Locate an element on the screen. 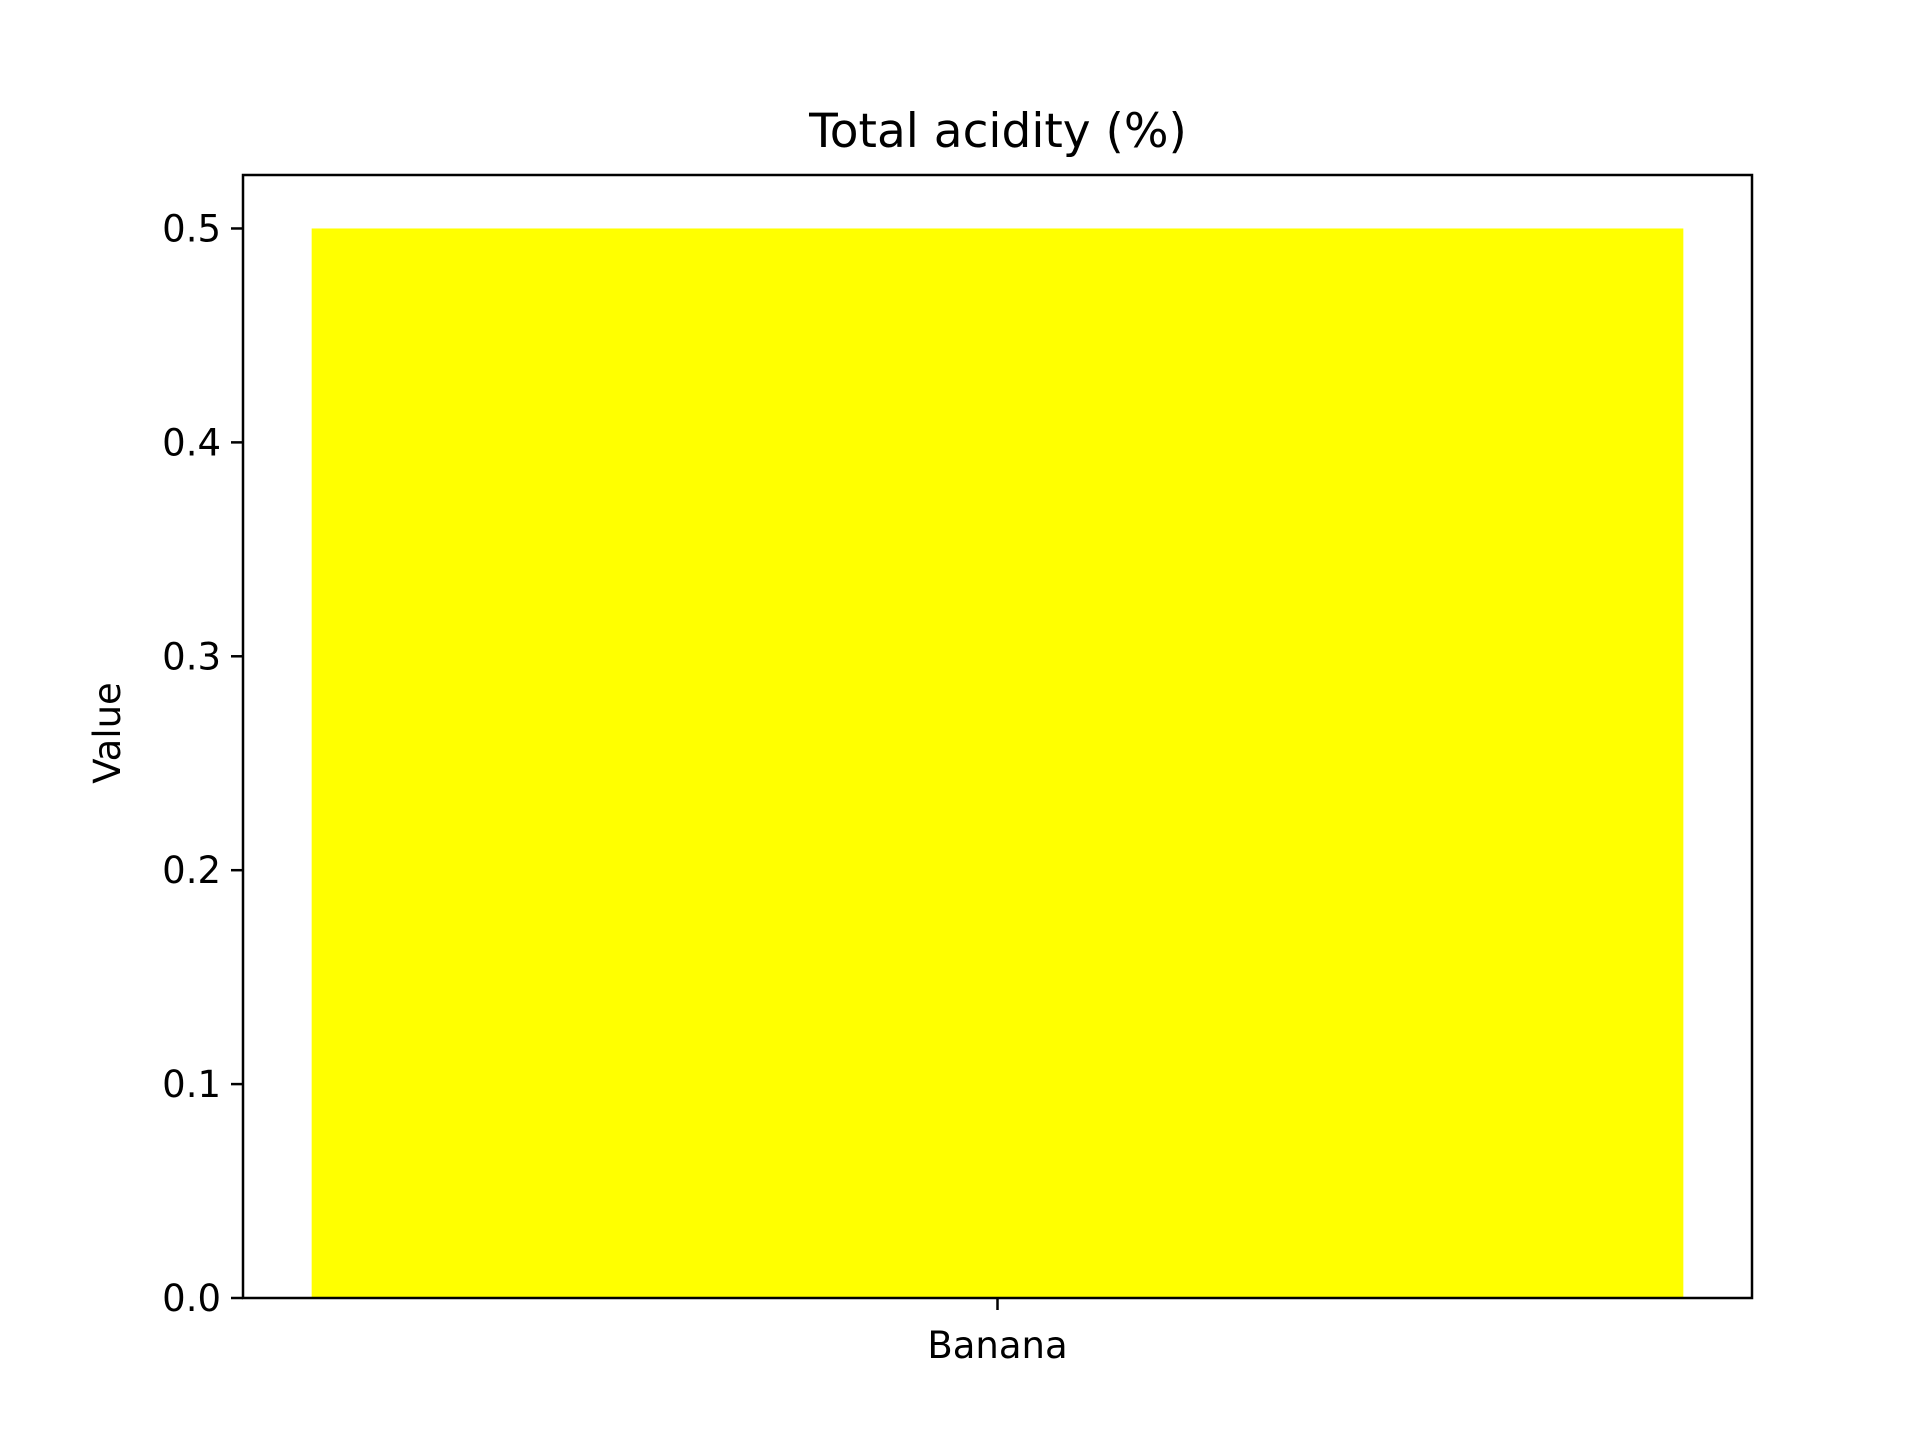 The height and width of the screenshot is (1440, 1920). y-axis-label: Value is located at coordinates (107, 733).